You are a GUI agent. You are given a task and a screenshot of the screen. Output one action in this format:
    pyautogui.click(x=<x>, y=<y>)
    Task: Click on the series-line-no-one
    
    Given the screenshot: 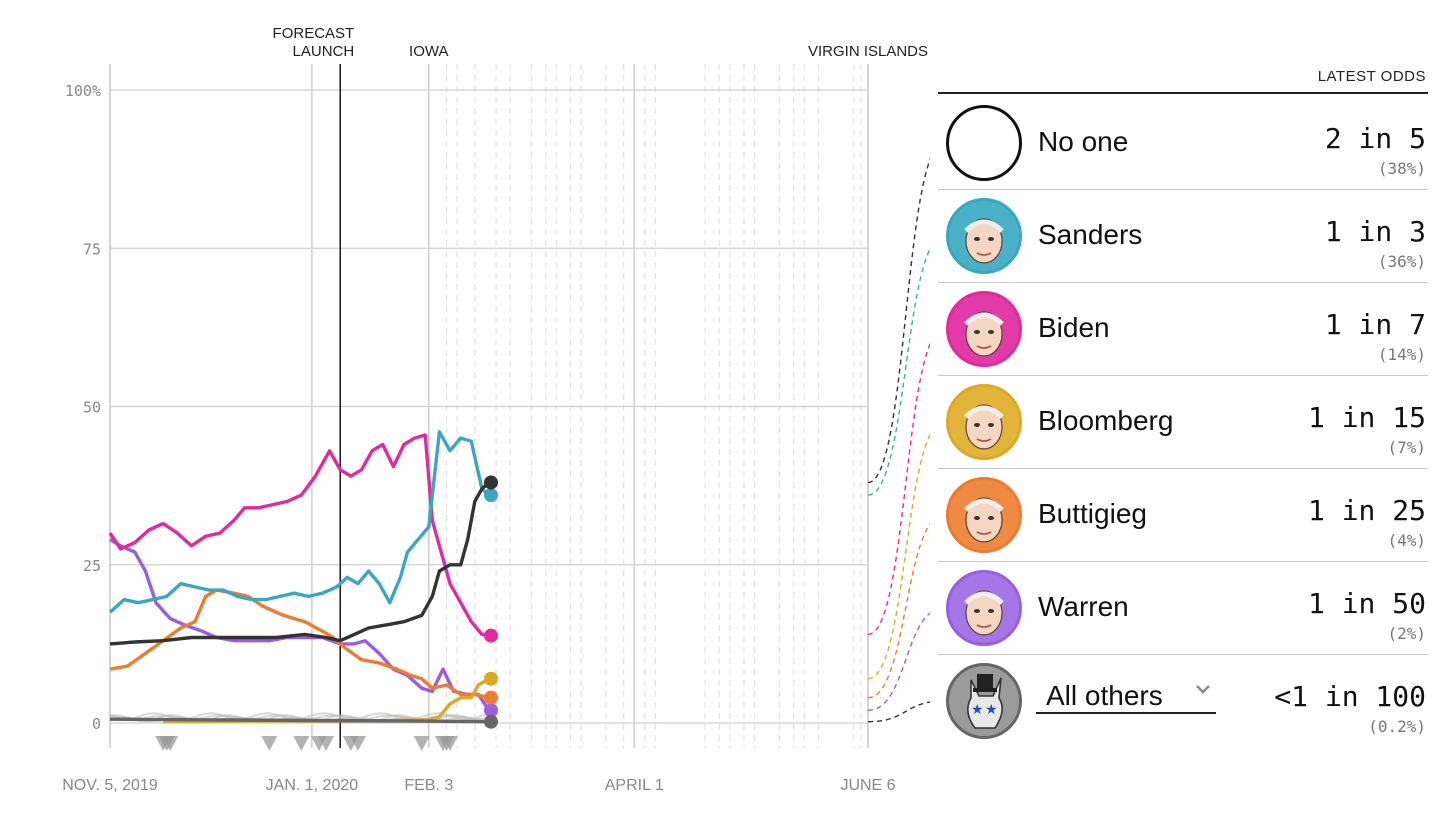 What is the action you would take?
    pyautogui.click(x=300, y=563)
    